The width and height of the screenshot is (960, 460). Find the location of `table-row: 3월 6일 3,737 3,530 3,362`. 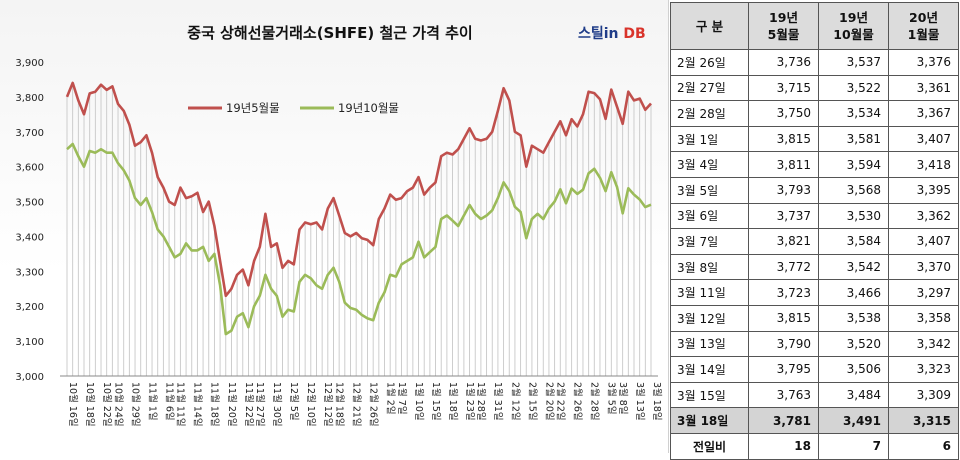

table-row: 3월 6일 3,737 3,530 3,362 is located at coordinates (814, 216).